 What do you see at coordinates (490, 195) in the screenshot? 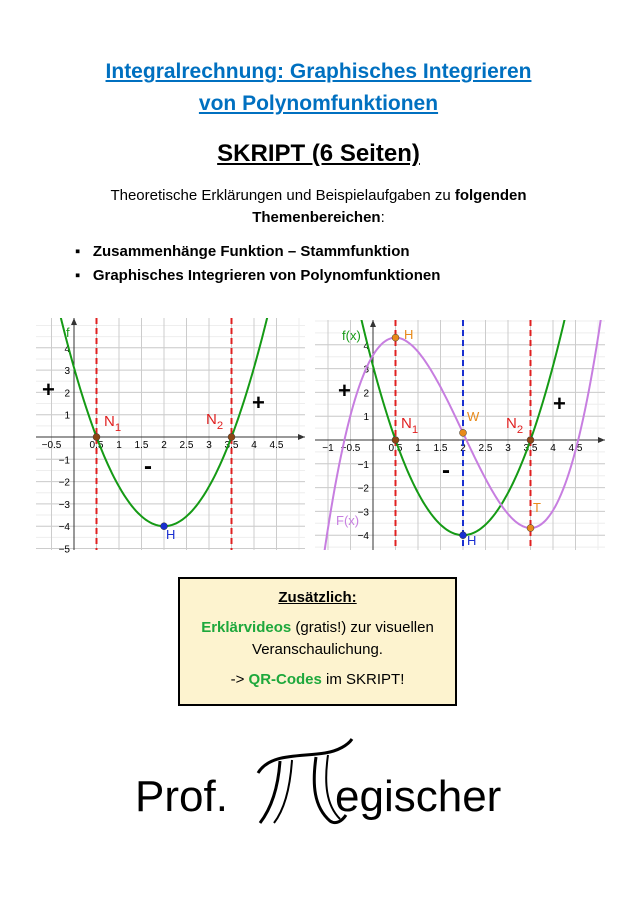
I see `intro-bold: folgenden` at bounding box center [490, 195].